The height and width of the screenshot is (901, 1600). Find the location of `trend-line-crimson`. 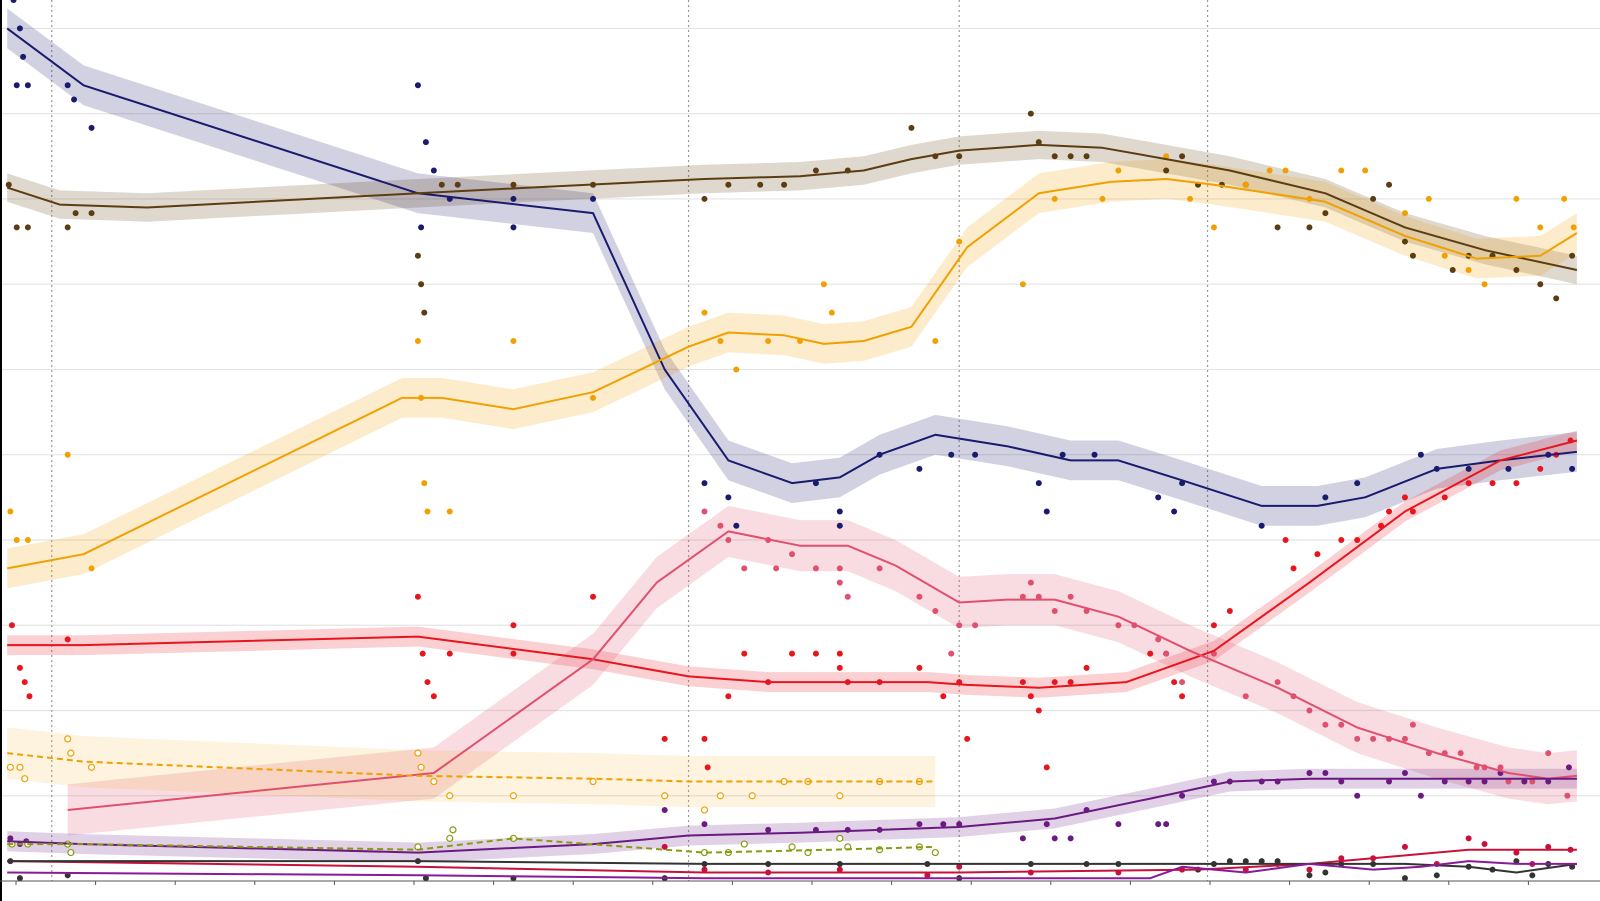

trend-line-crimson is located at coordinates (792, 861).